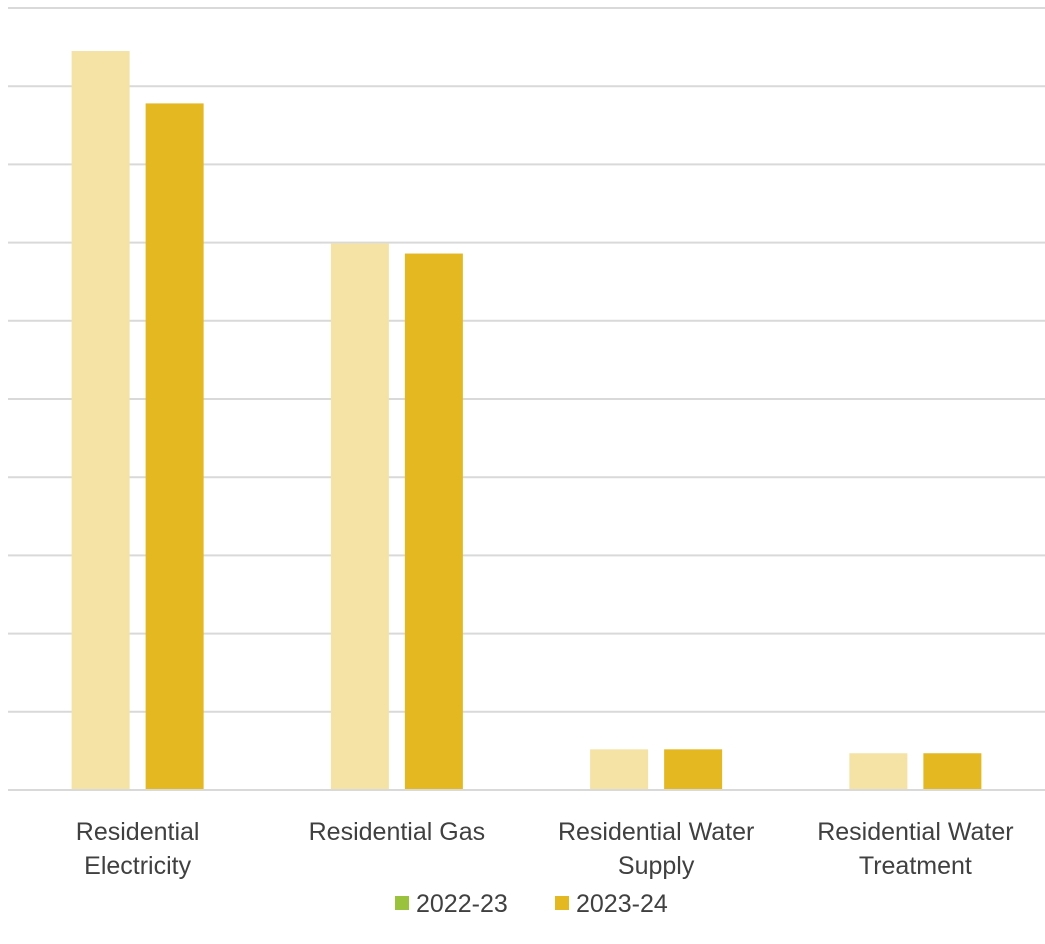 This screenshot has width=1045, height=944. What do you see at coordinates (531, 904) in the screenshot?
I see `legend: 2022-23 2023-24` at bounding box center [531, 904].